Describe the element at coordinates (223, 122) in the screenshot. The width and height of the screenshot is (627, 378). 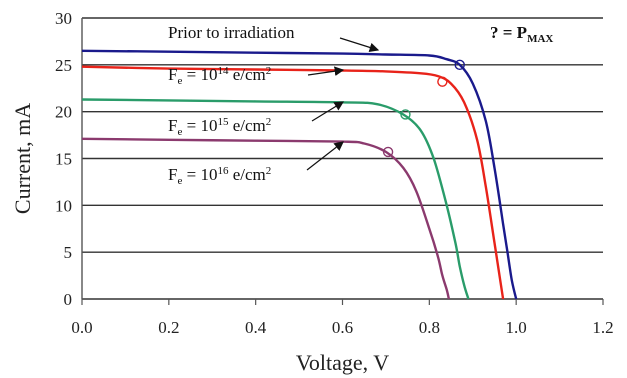
I see `label-exponent: 15` at that location.